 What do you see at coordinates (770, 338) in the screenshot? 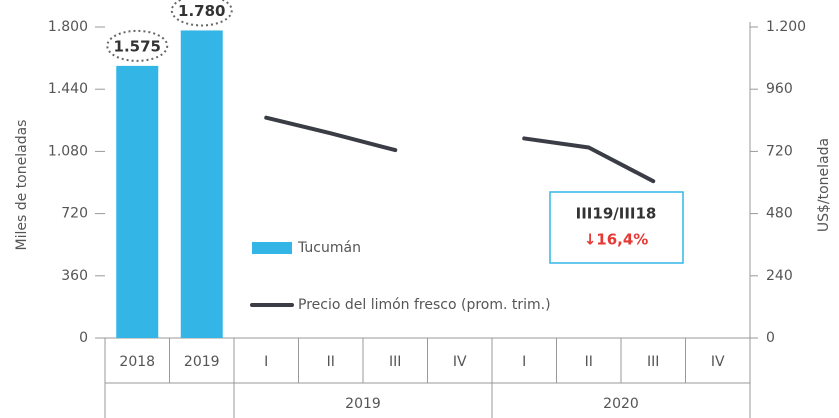
I see `y2-tick-label: 0` at bounding box center [770, 338].